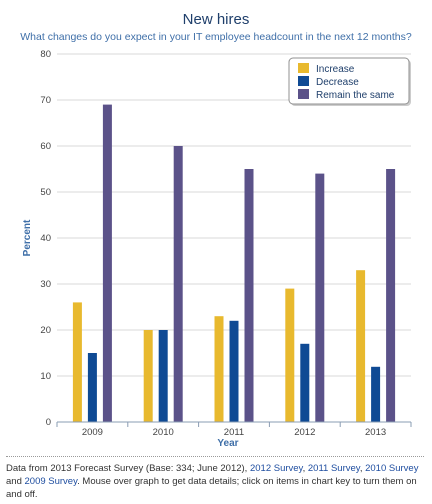 The height and width of the screenshot is (504, 432). What do you see at coordinates (305, 382) in the screenshot?
I see `bar-decrease-2012` at bounding box center [305, 382].